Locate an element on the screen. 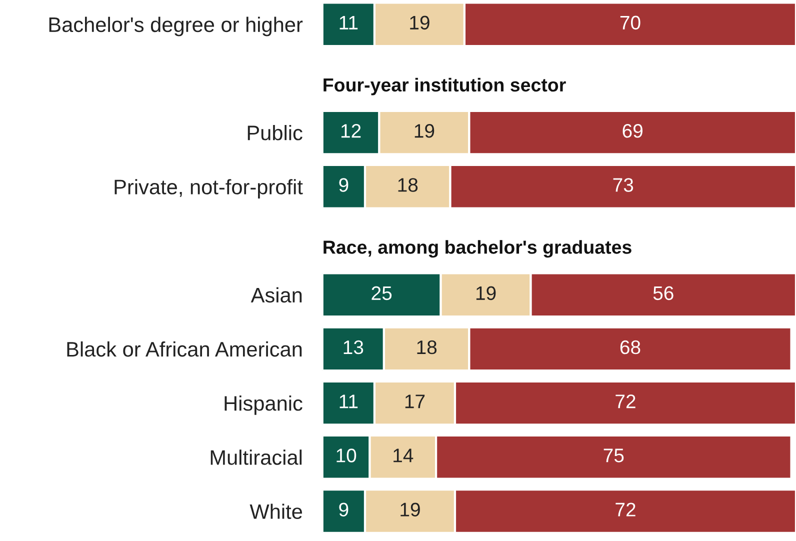 Image resolution: width=796 pixels, height=541 pixels. data-label: 17 is located at coordinates (415, 401).